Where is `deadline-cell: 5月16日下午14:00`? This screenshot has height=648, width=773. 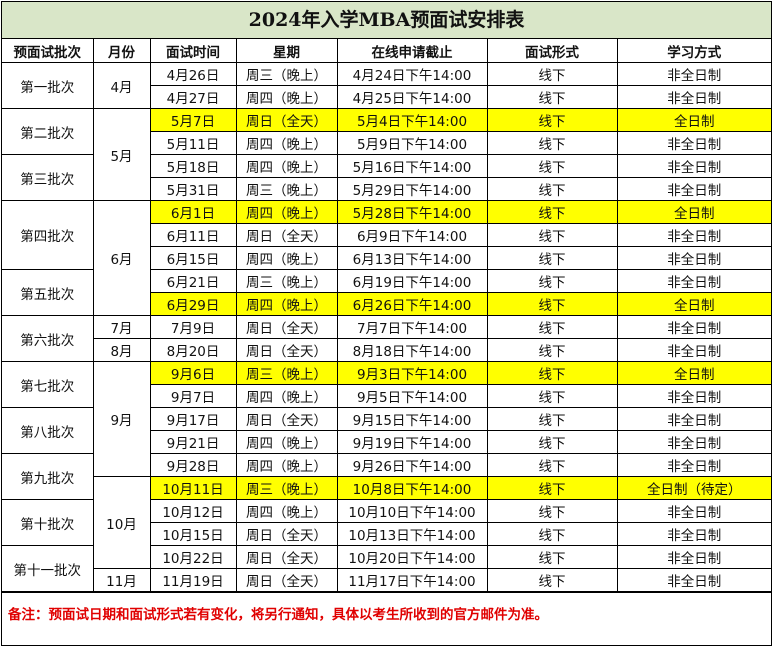 deadline-cell: 5月16日下午14:00 is located at coordinates (412, 166).